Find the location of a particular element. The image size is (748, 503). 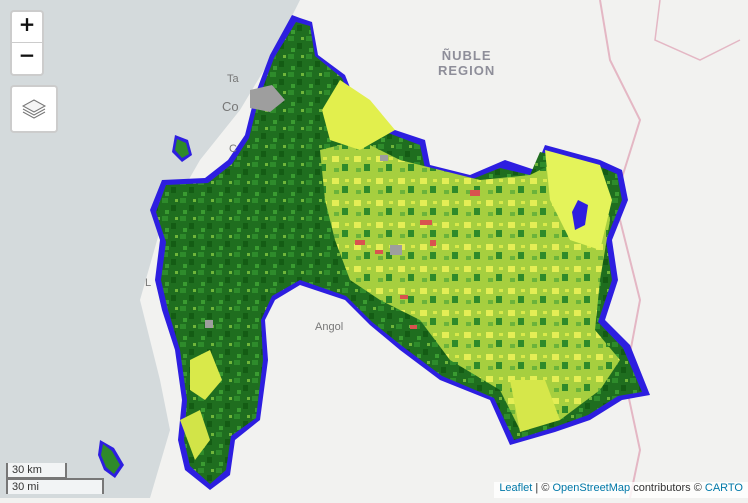

city-label-coronel: C is located at coordinates (233, 149).